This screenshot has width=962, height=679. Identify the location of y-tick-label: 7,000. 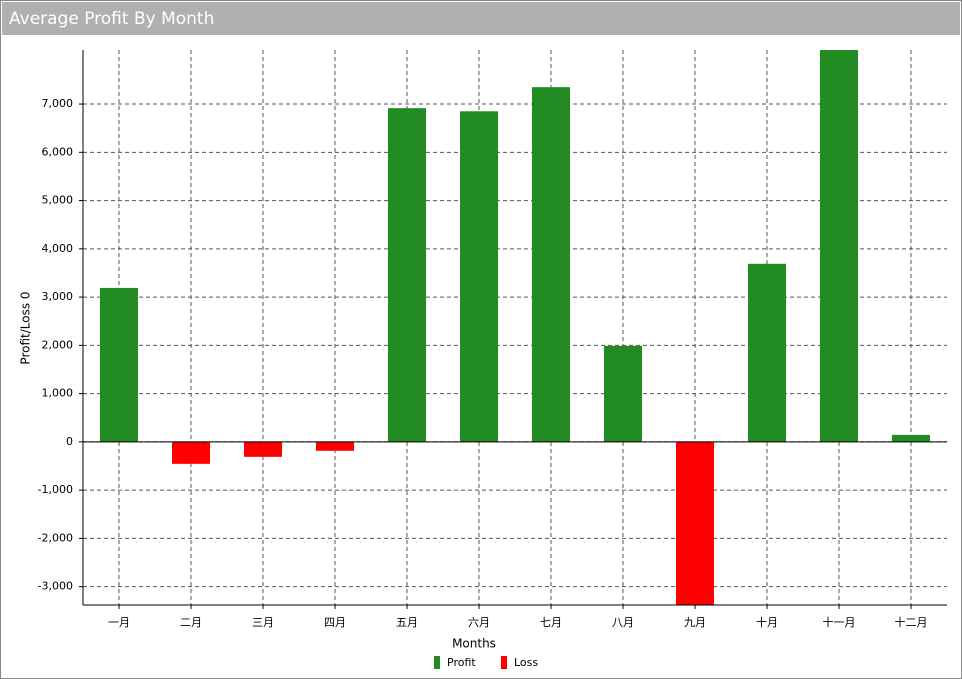
(58, 103).